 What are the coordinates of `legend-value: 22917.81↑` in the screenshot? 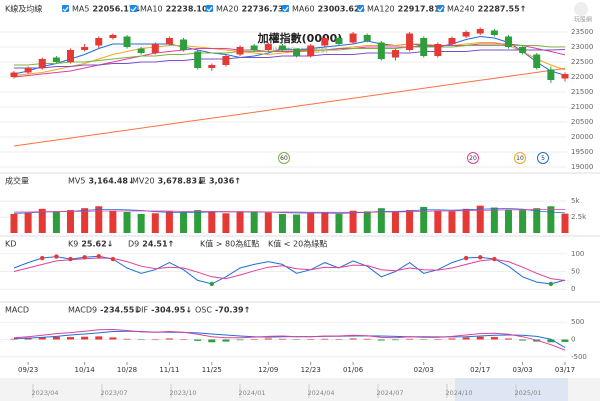 It's located at (422, 9).